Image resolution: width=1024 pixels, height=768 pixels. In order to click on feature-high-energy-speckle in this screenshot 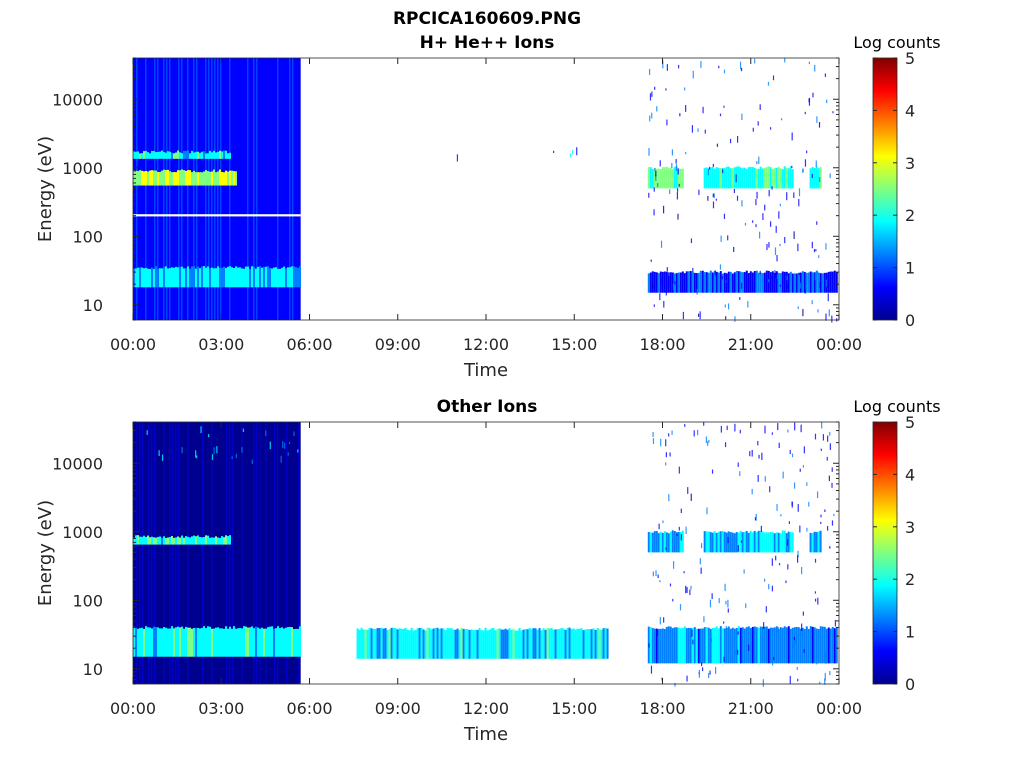, I will do `click(222, 445)`.